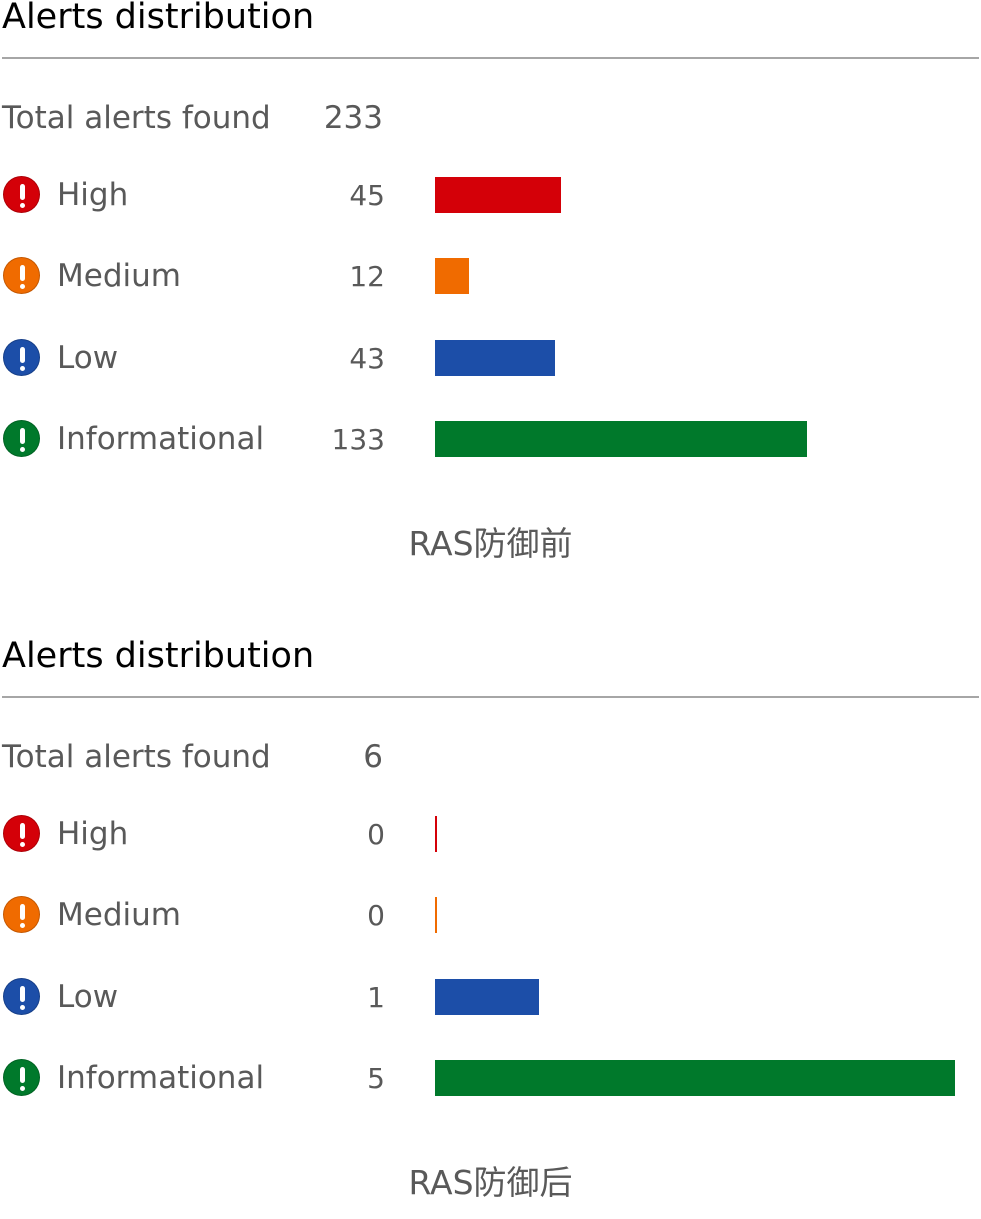 The height and width of the screenshot is (1219, 981). I want to click on severity-count: 133, so click(358, 439).